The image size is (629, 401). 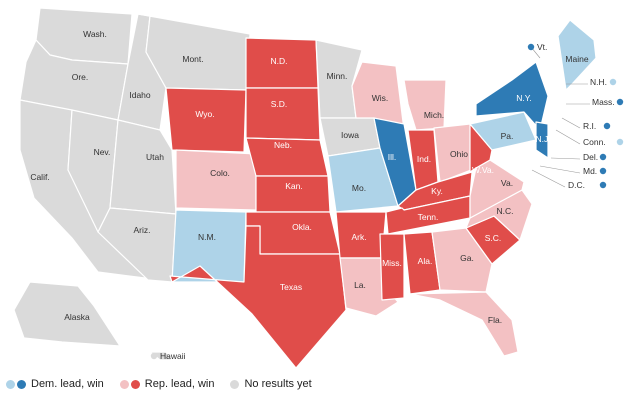 I want to click on state-n-m, so click(x=209, y=246).